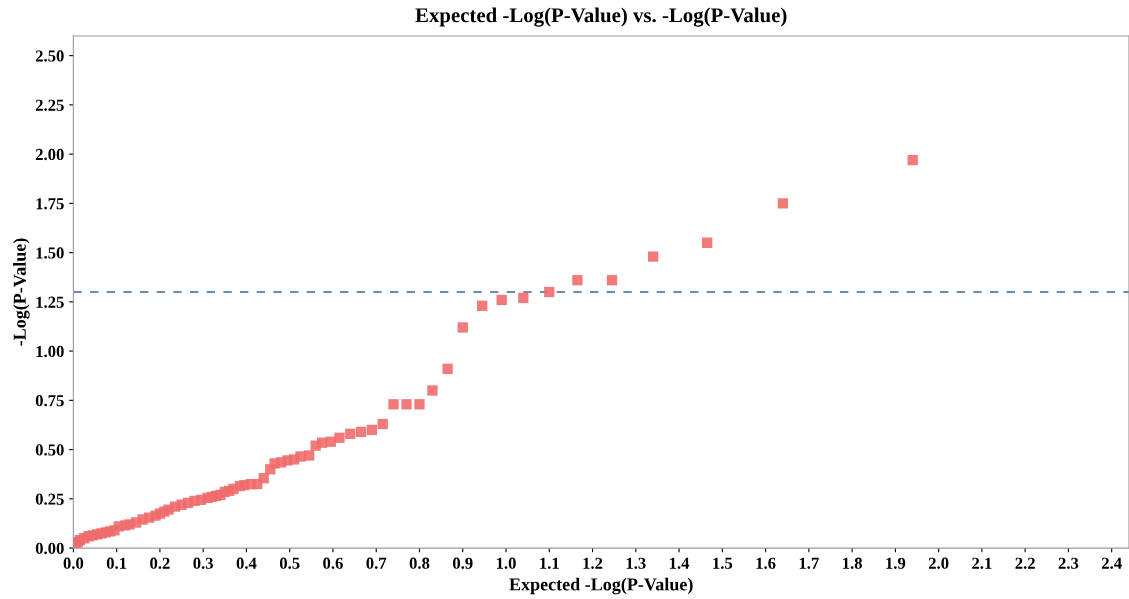 The image size is (1129, 599). Describe the element at coordinates (49, 154) in the screenshot. I see `y-tick-label: 2.00` at that location.